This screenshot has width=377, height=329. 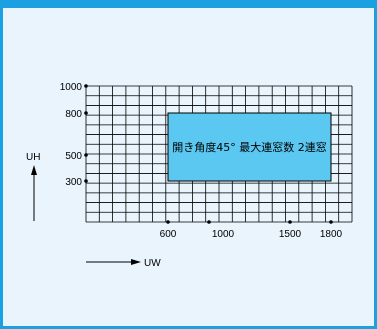 I want to click on x-tick-label: 1000, so click(x=223, y=234).